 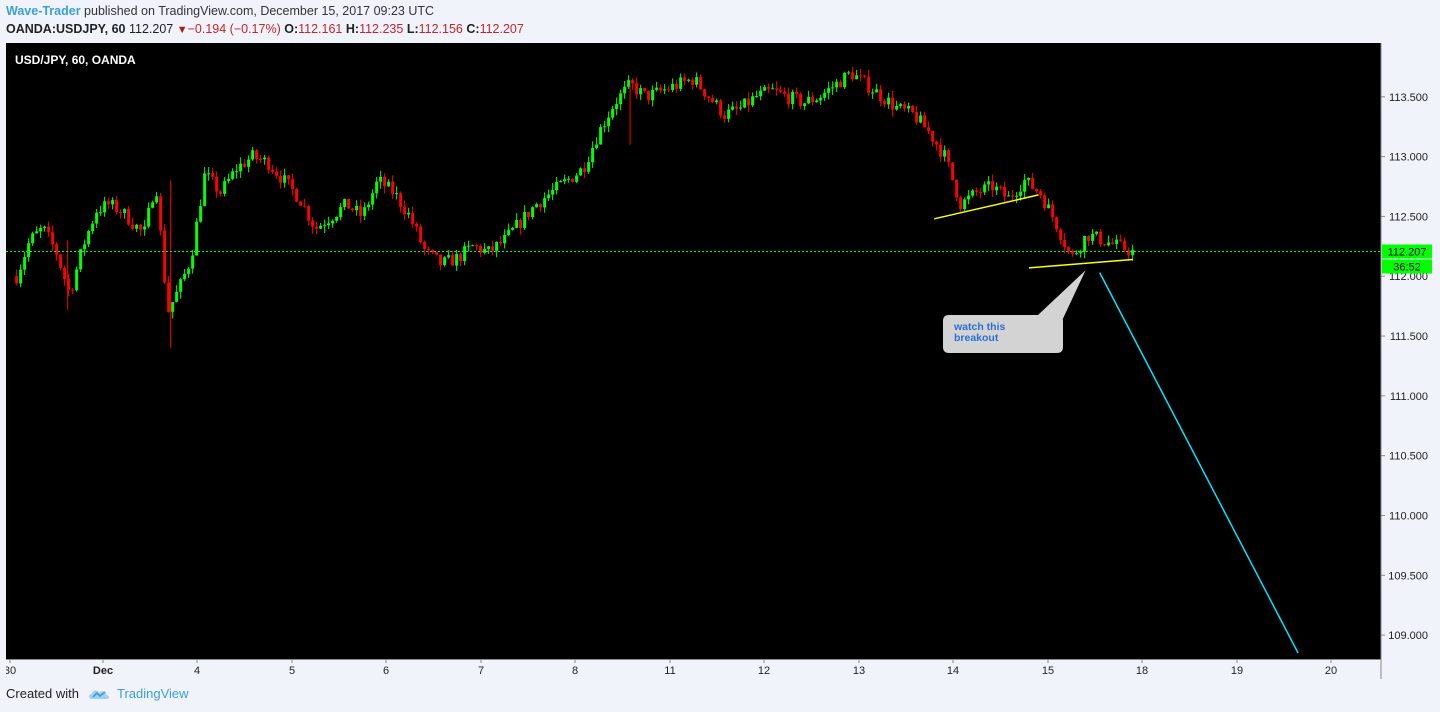 I want to click on time-tick-label: 6, so click(x=386, y=671).